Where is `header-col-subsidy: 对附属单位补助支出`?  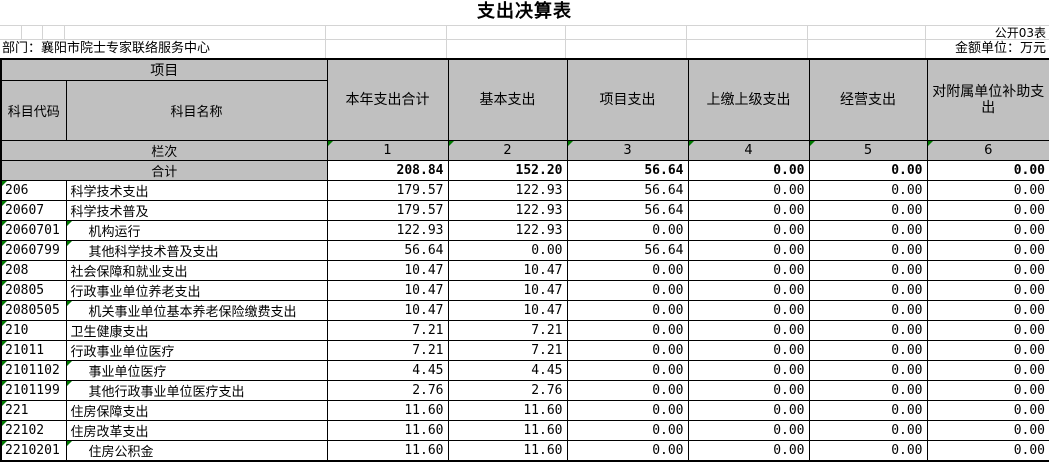 header-col-subsidy: 对附属单位补助支出 is located at coordinates (987, 99).